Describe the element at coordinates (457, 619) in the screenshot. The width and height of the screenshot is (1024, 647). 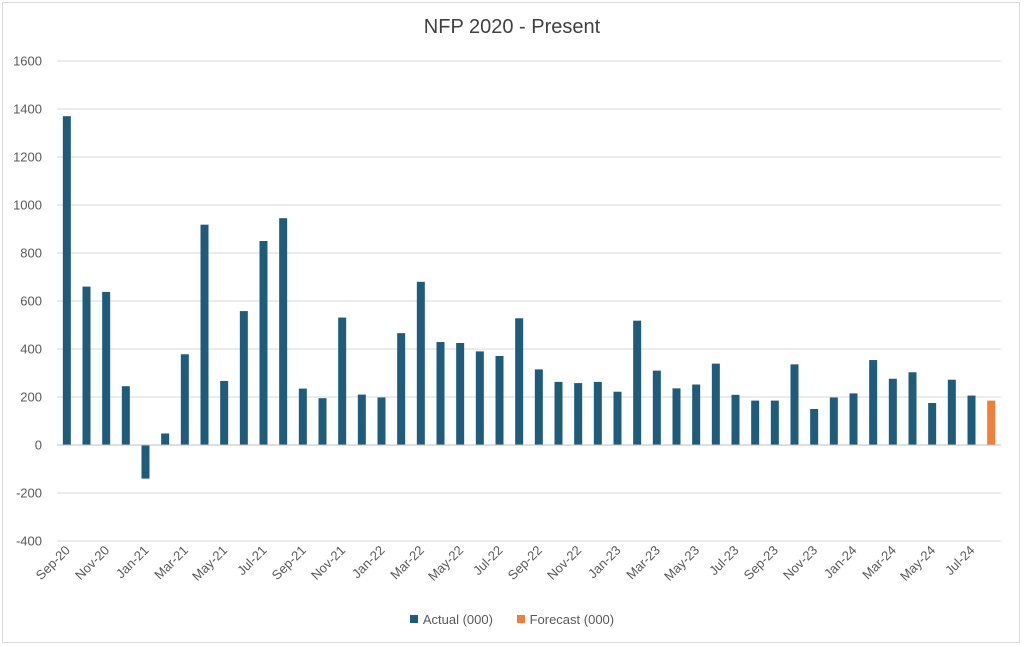
I see `legend-label-actual: Actual (000)` at that location.